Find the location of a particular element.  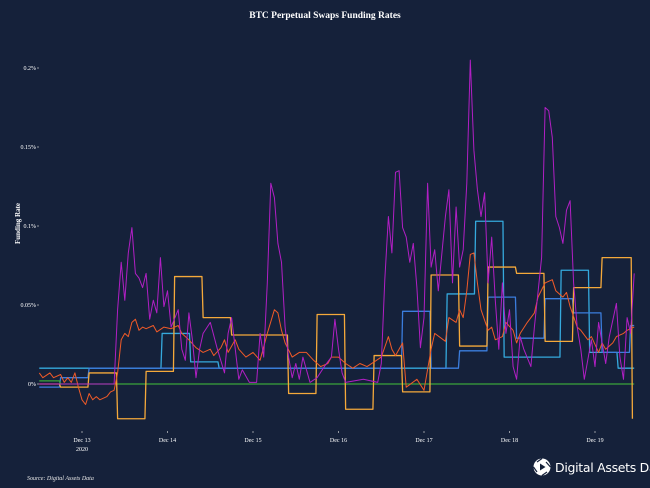

x-tick-label: Dec 15 is located at coordinates (252, 441).